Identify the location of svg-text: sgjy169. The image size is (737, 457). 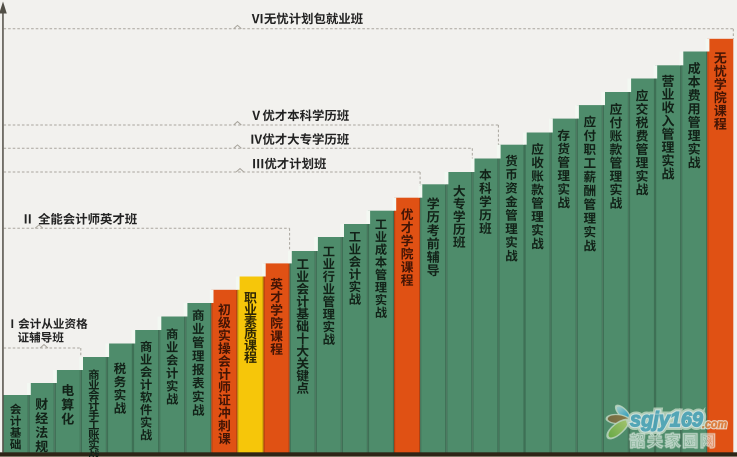
(666, 420).